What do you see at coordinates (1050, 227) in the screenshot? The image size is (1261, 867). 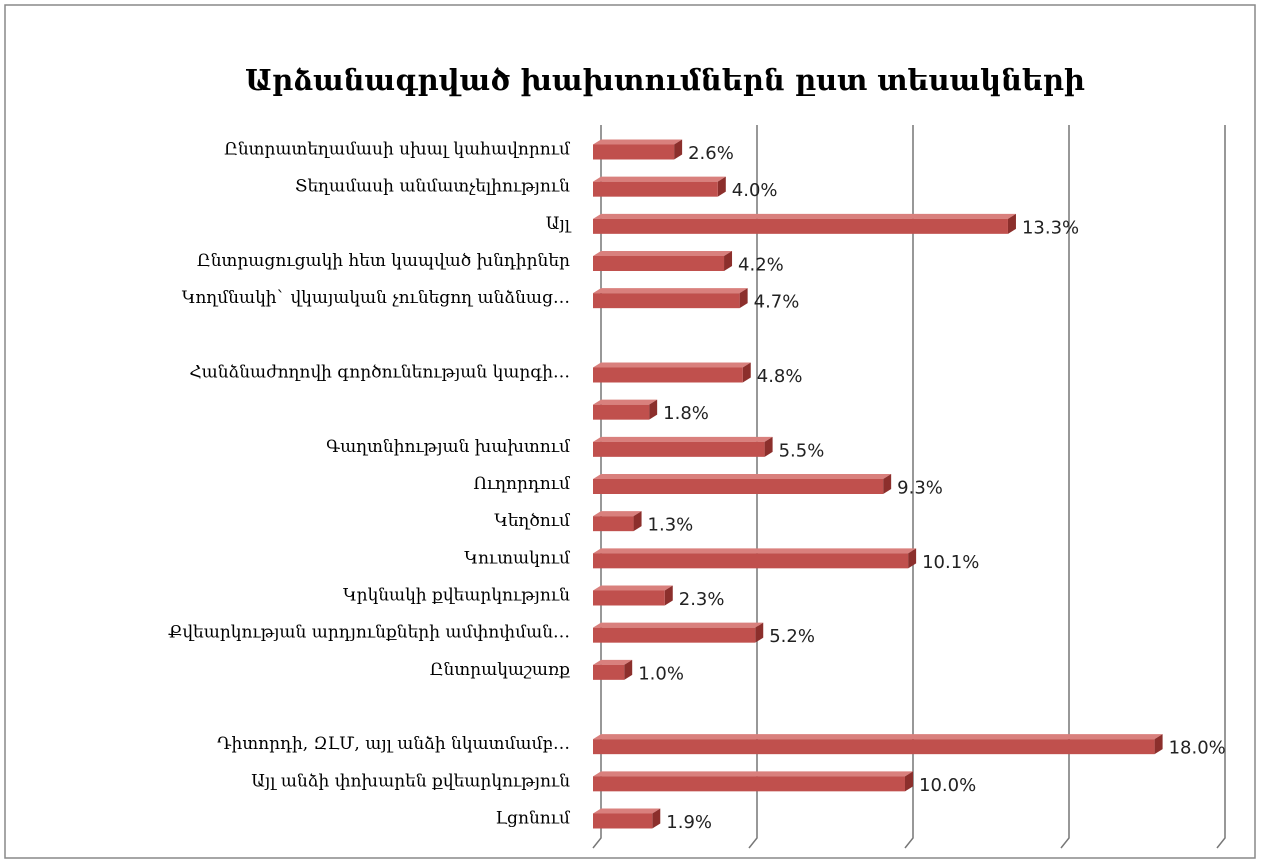 I see `data-label: 13.3%` at bounding box center [1050, 227].